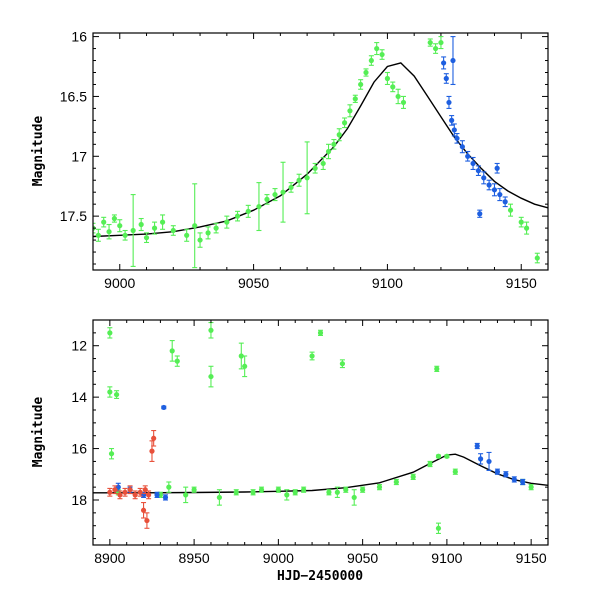 Image resolution: width=600 pixels, height=600 pixels. What do you see at coordinates (79, 346) in the screenshot?
I see `y-tick-label: 12` at bounding box center [79, 346].